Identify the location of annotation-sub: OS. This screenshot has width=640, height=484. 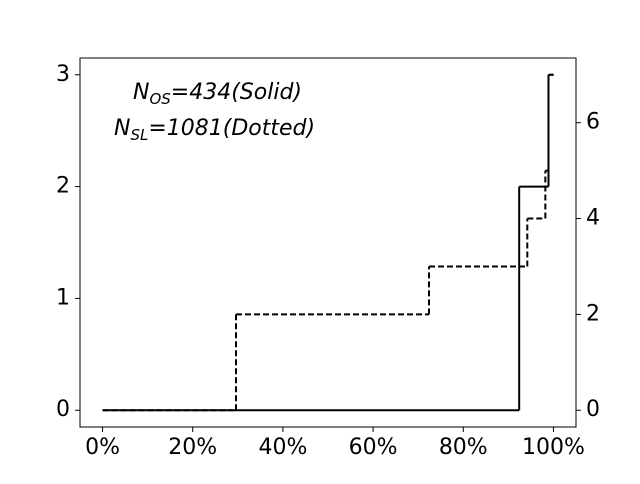
(160, 99).